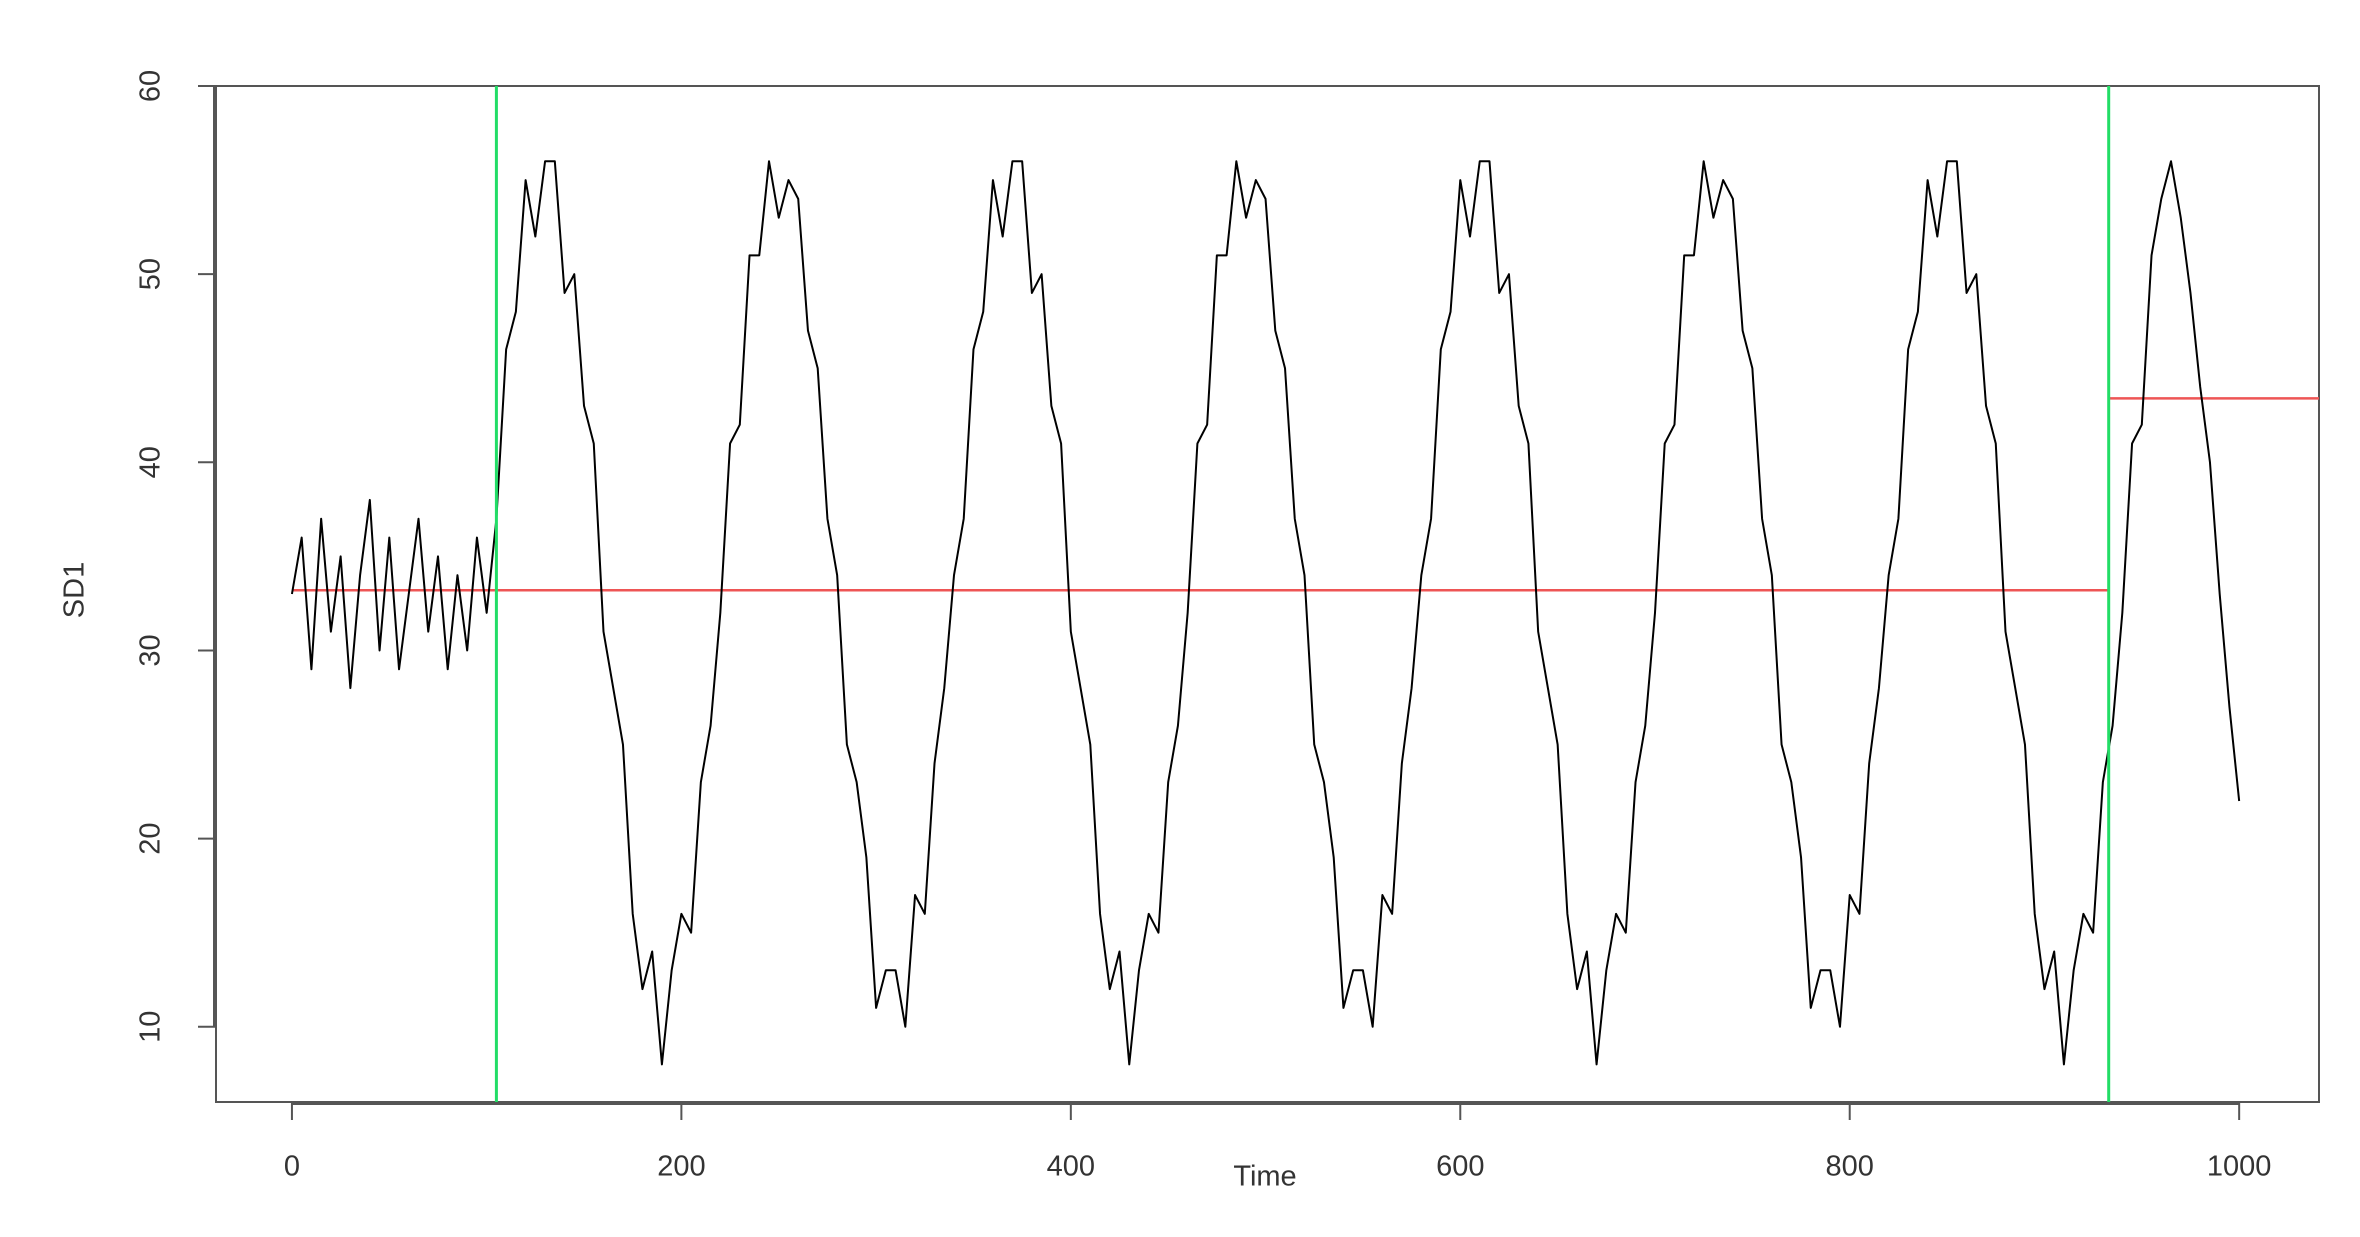 The image size is (2360, 1237). I want to click on x-tick-label: 800, so click(1850, 1167).